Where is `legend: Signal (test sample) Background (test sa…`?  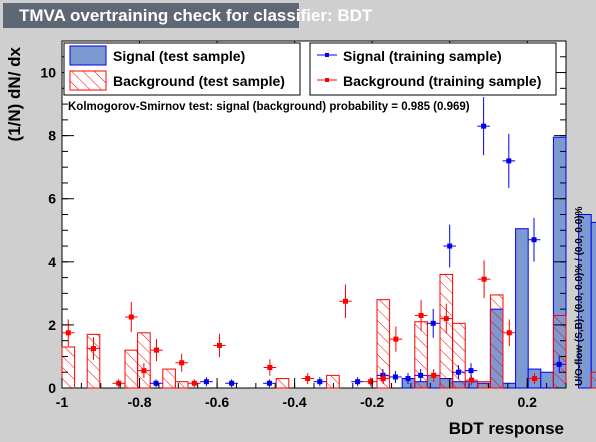 legend: Signal (test sample) Background (test sa… is located at coordinates (310, 69).